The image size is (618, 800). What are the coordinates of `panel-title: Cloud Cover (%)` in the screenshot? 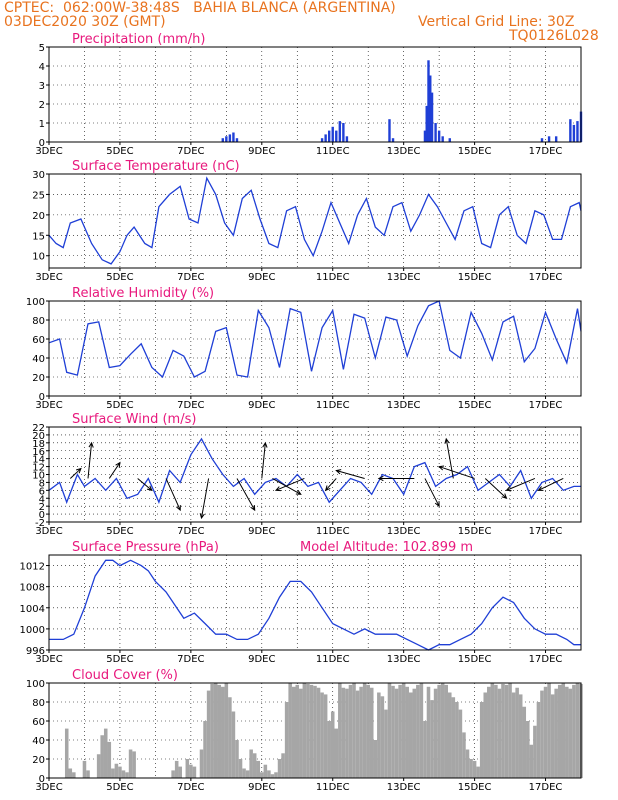 It's located at (125, 675).